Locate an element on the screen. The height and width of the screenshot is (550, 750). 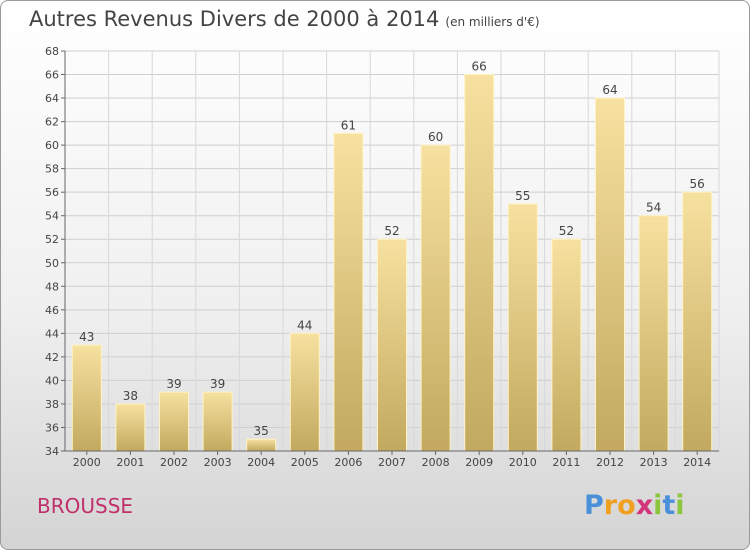
x-tick-label: 2004 is located at coordinates (261, 462).